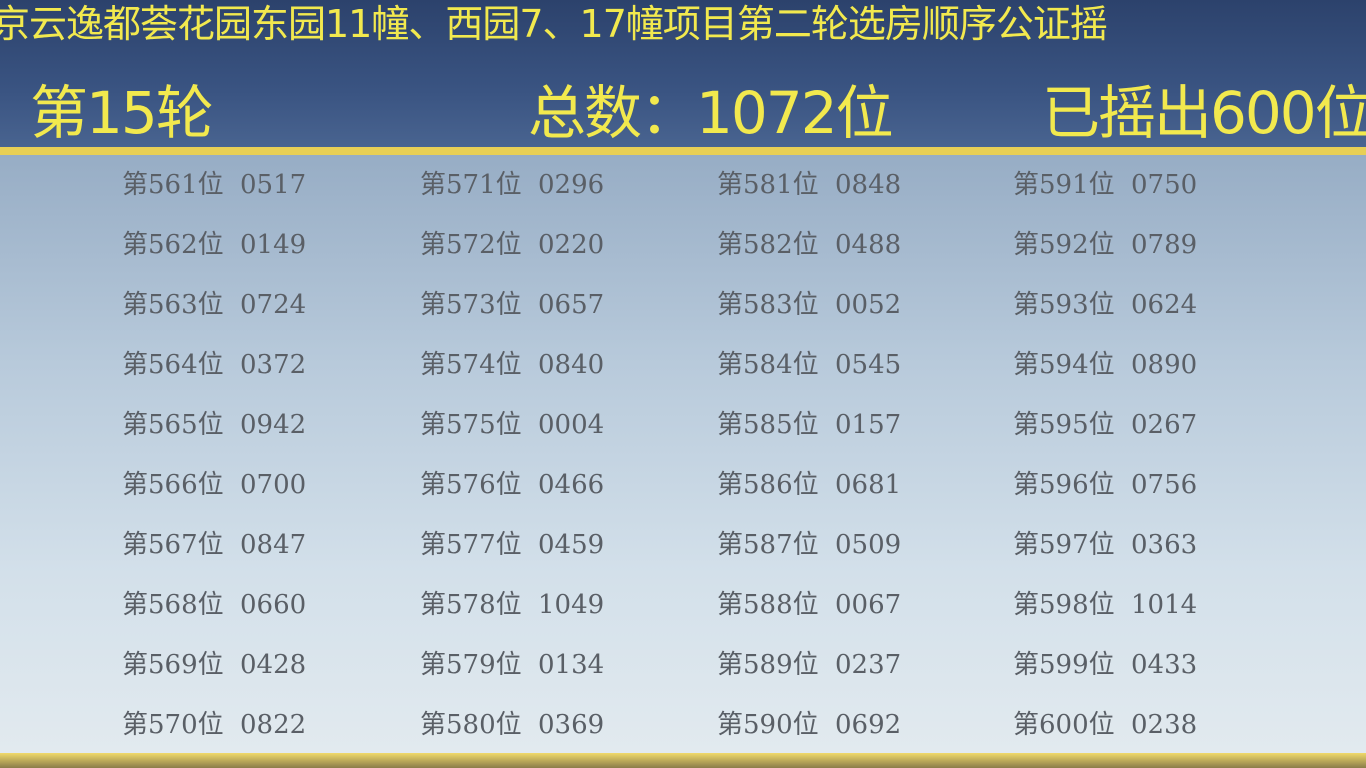 The height and width of the screenshot is (768, 1366). I want to click on result-entry: 第567位 0847, so click(214, 555).